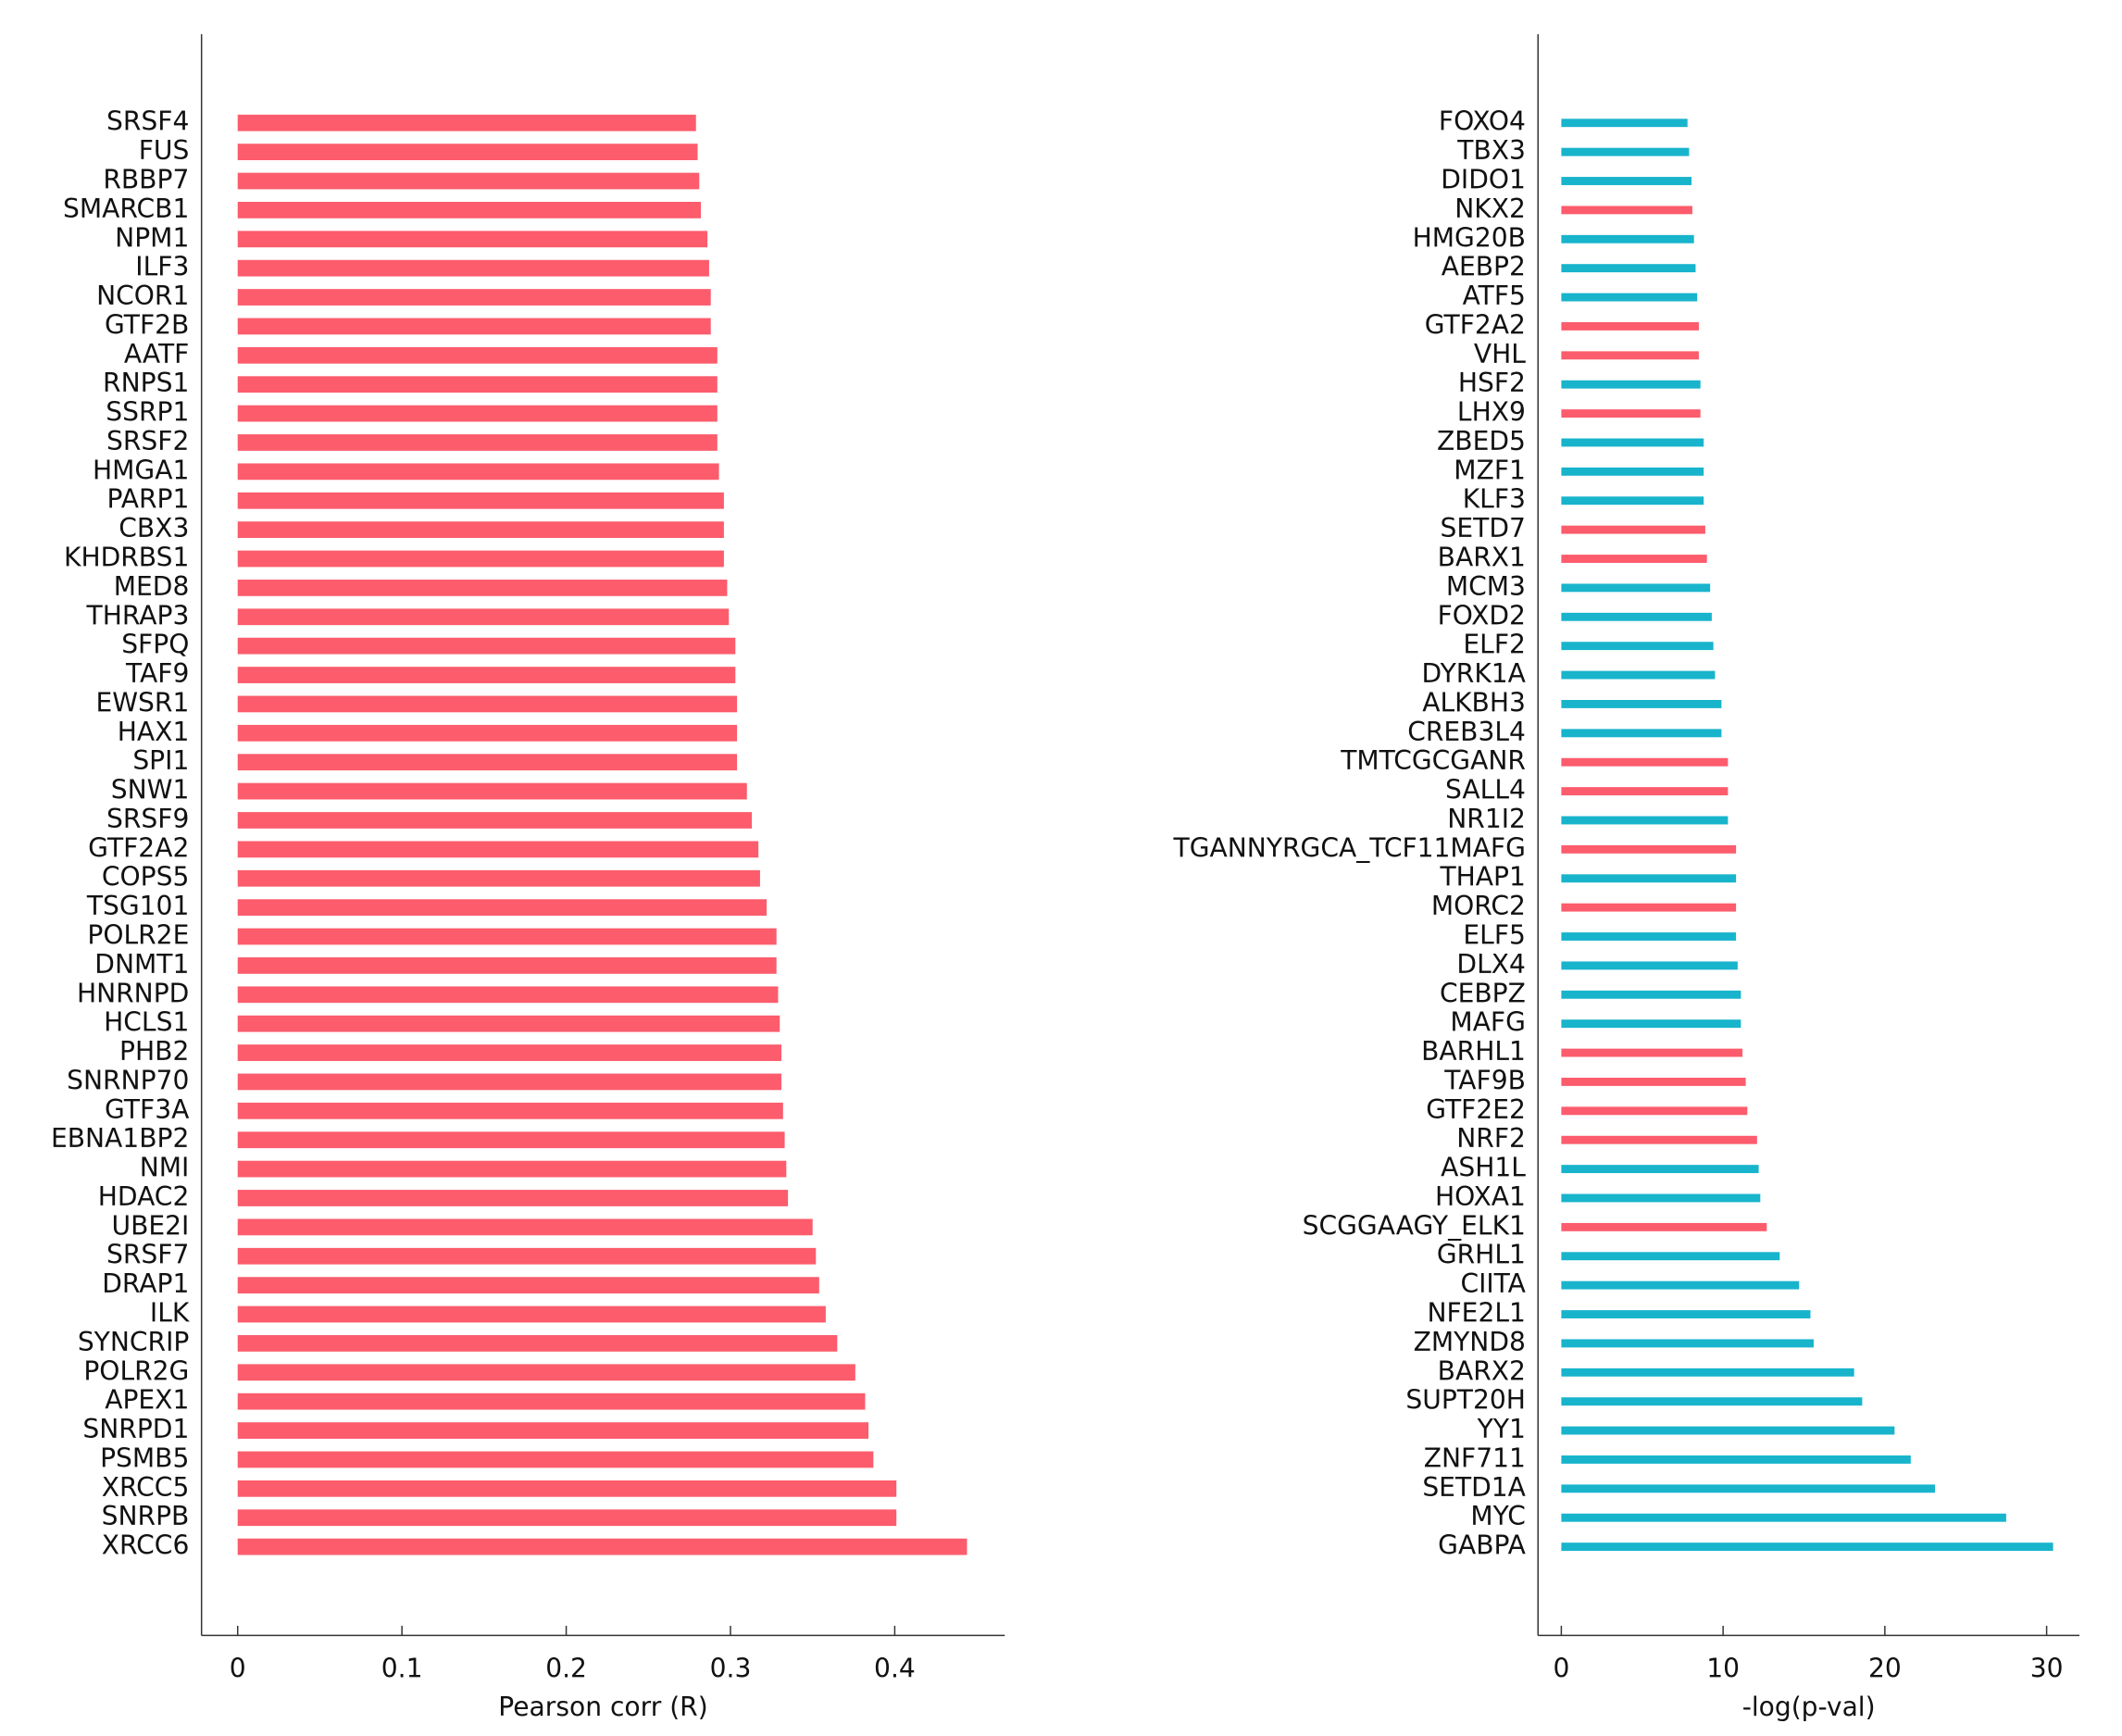 Image resolution: width=2122 pixels, height=1736 pixels. What do you see at coordinates (1469, 237) in the screenshot?
I see `category-label: HMG20B` at bounding box center [1469, 237].